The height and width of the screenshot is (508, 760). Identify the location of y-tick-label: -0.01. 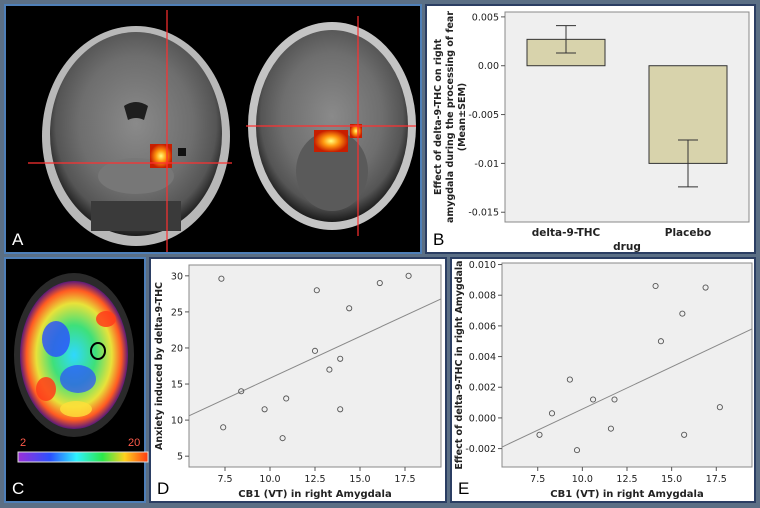
(486, 164).